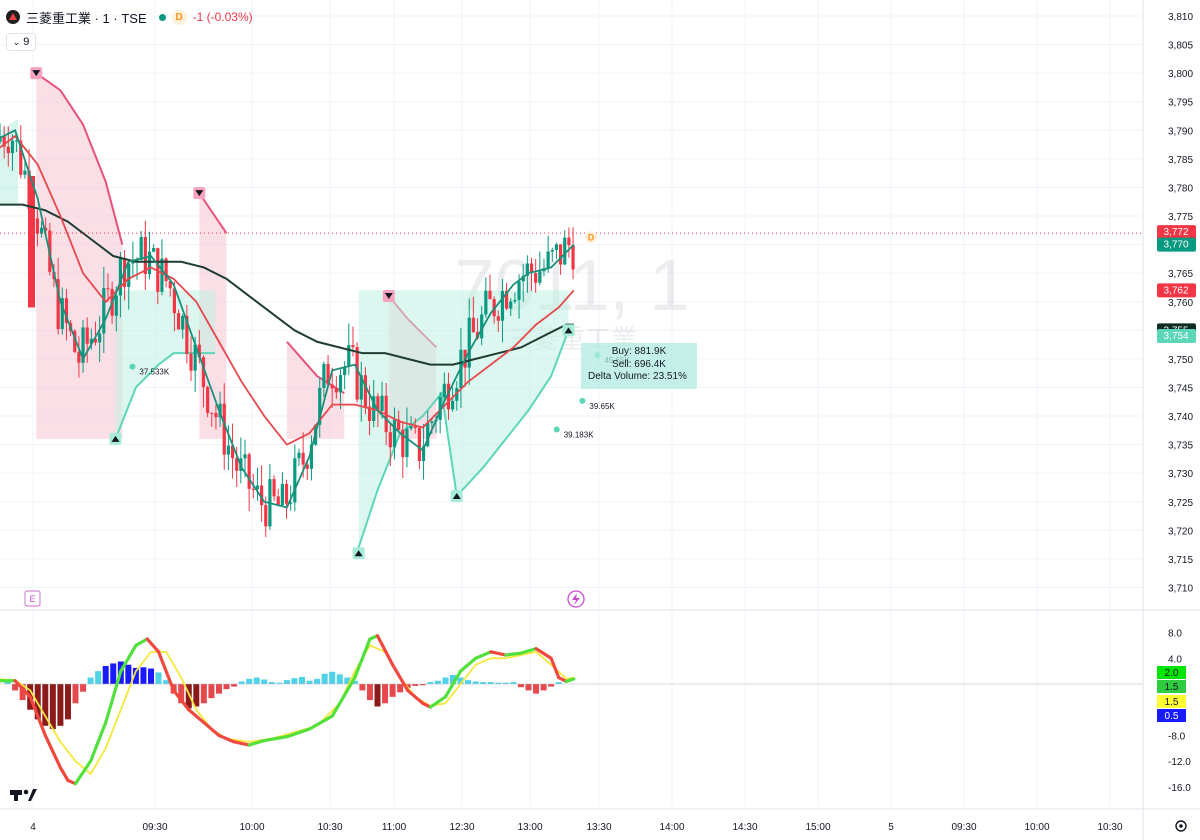 This screenshot has width=1200, height=840. Describe the element at coordinates (1180, 388) in the screenshot. I see `price-axis-tick: 3,745` at that location.